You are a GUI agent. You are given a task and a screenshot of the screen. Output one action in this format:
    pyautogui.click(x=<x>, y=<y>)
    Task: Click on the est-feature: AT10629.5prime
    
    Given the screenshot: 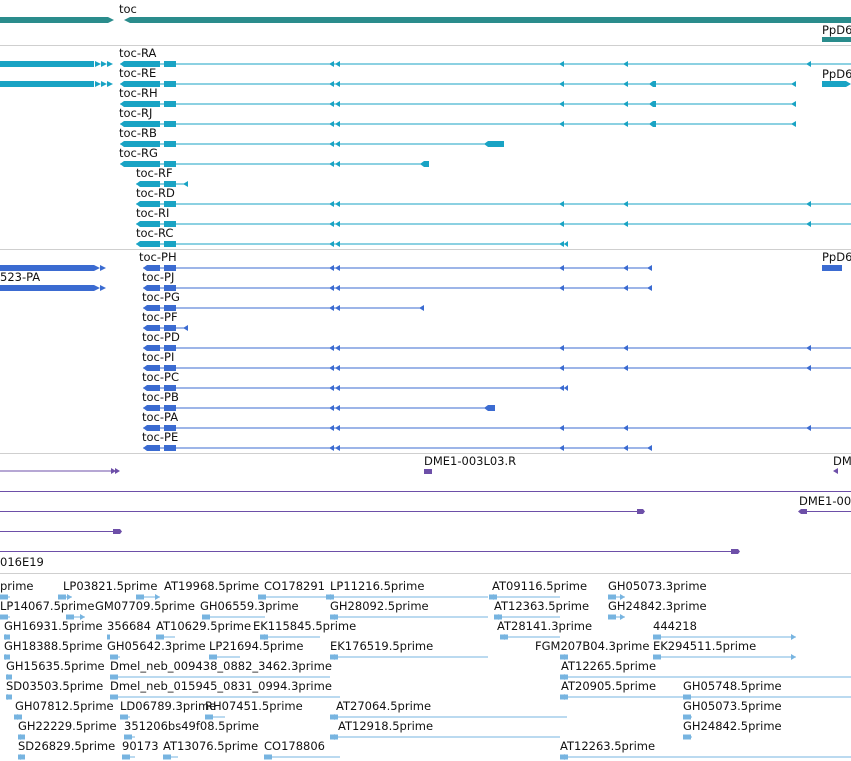 What is the action you would take?
    pyautogui.click(x=203, y=629)
    